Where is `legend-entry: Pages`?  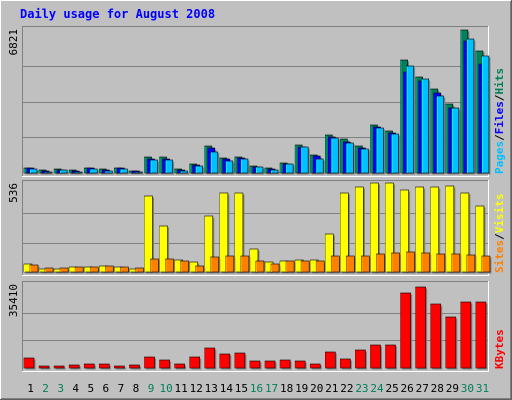 legend-entry: Pages is located at coordinates (499, 157).